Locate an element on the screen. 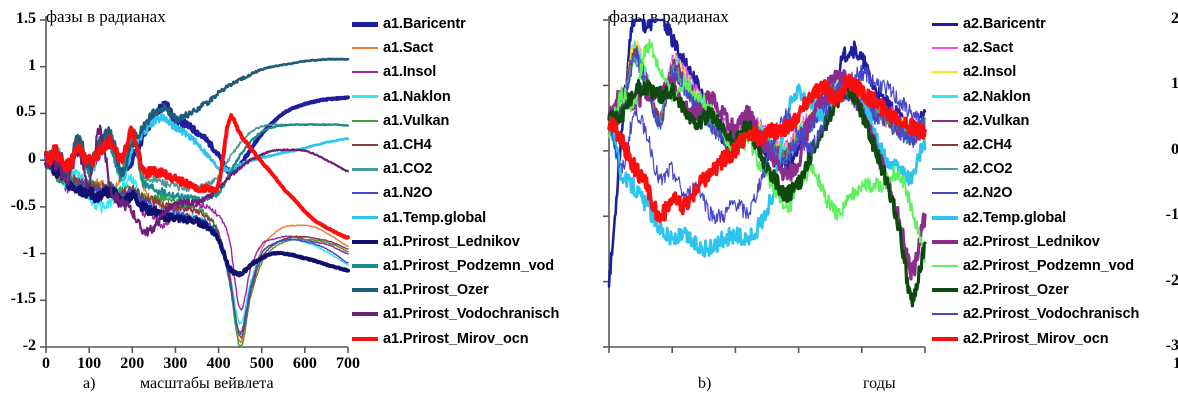 Image resolution: width=1178 pixels, height=406 pixels. y-axis-tick-label: 1.5 is located at coordinates (26, 18).